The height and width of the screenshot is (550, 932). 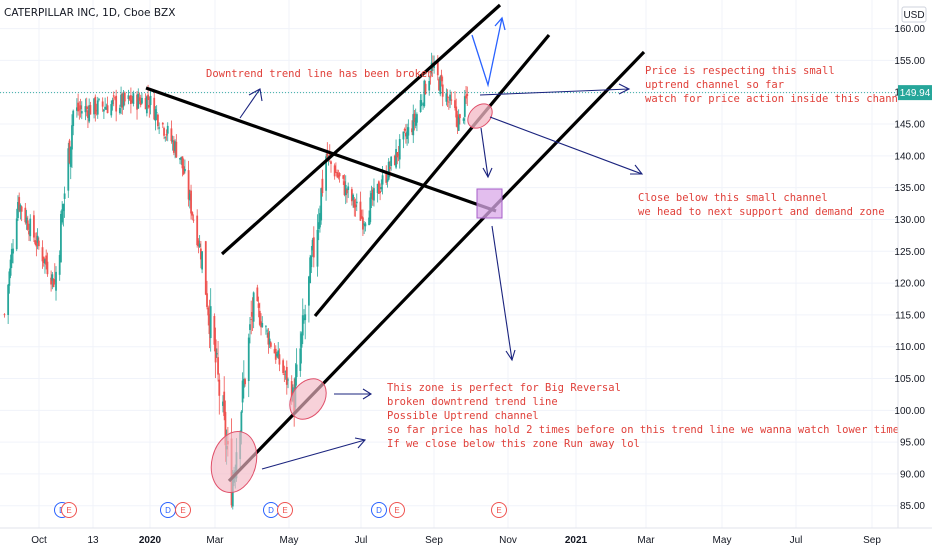 I want to click on downtrend-line, so click(x=321, y=149).